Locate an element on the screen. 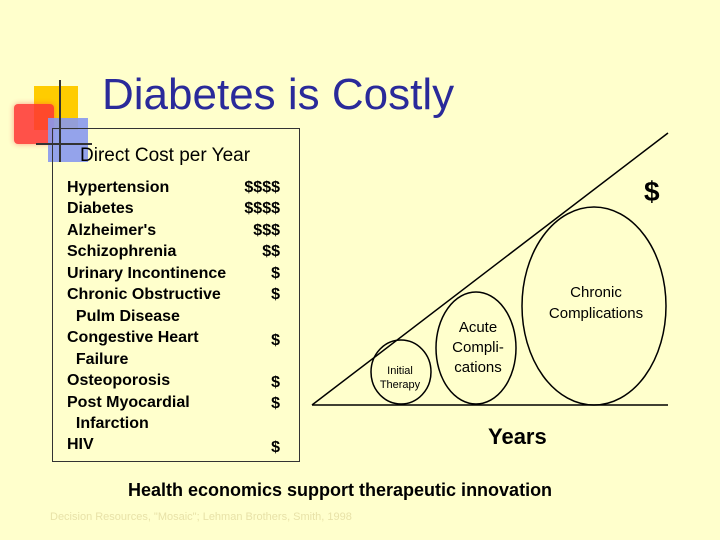 This screenshot has height=540, width=720. acute-label-line: Compli- is located at coordinates (478, 347).